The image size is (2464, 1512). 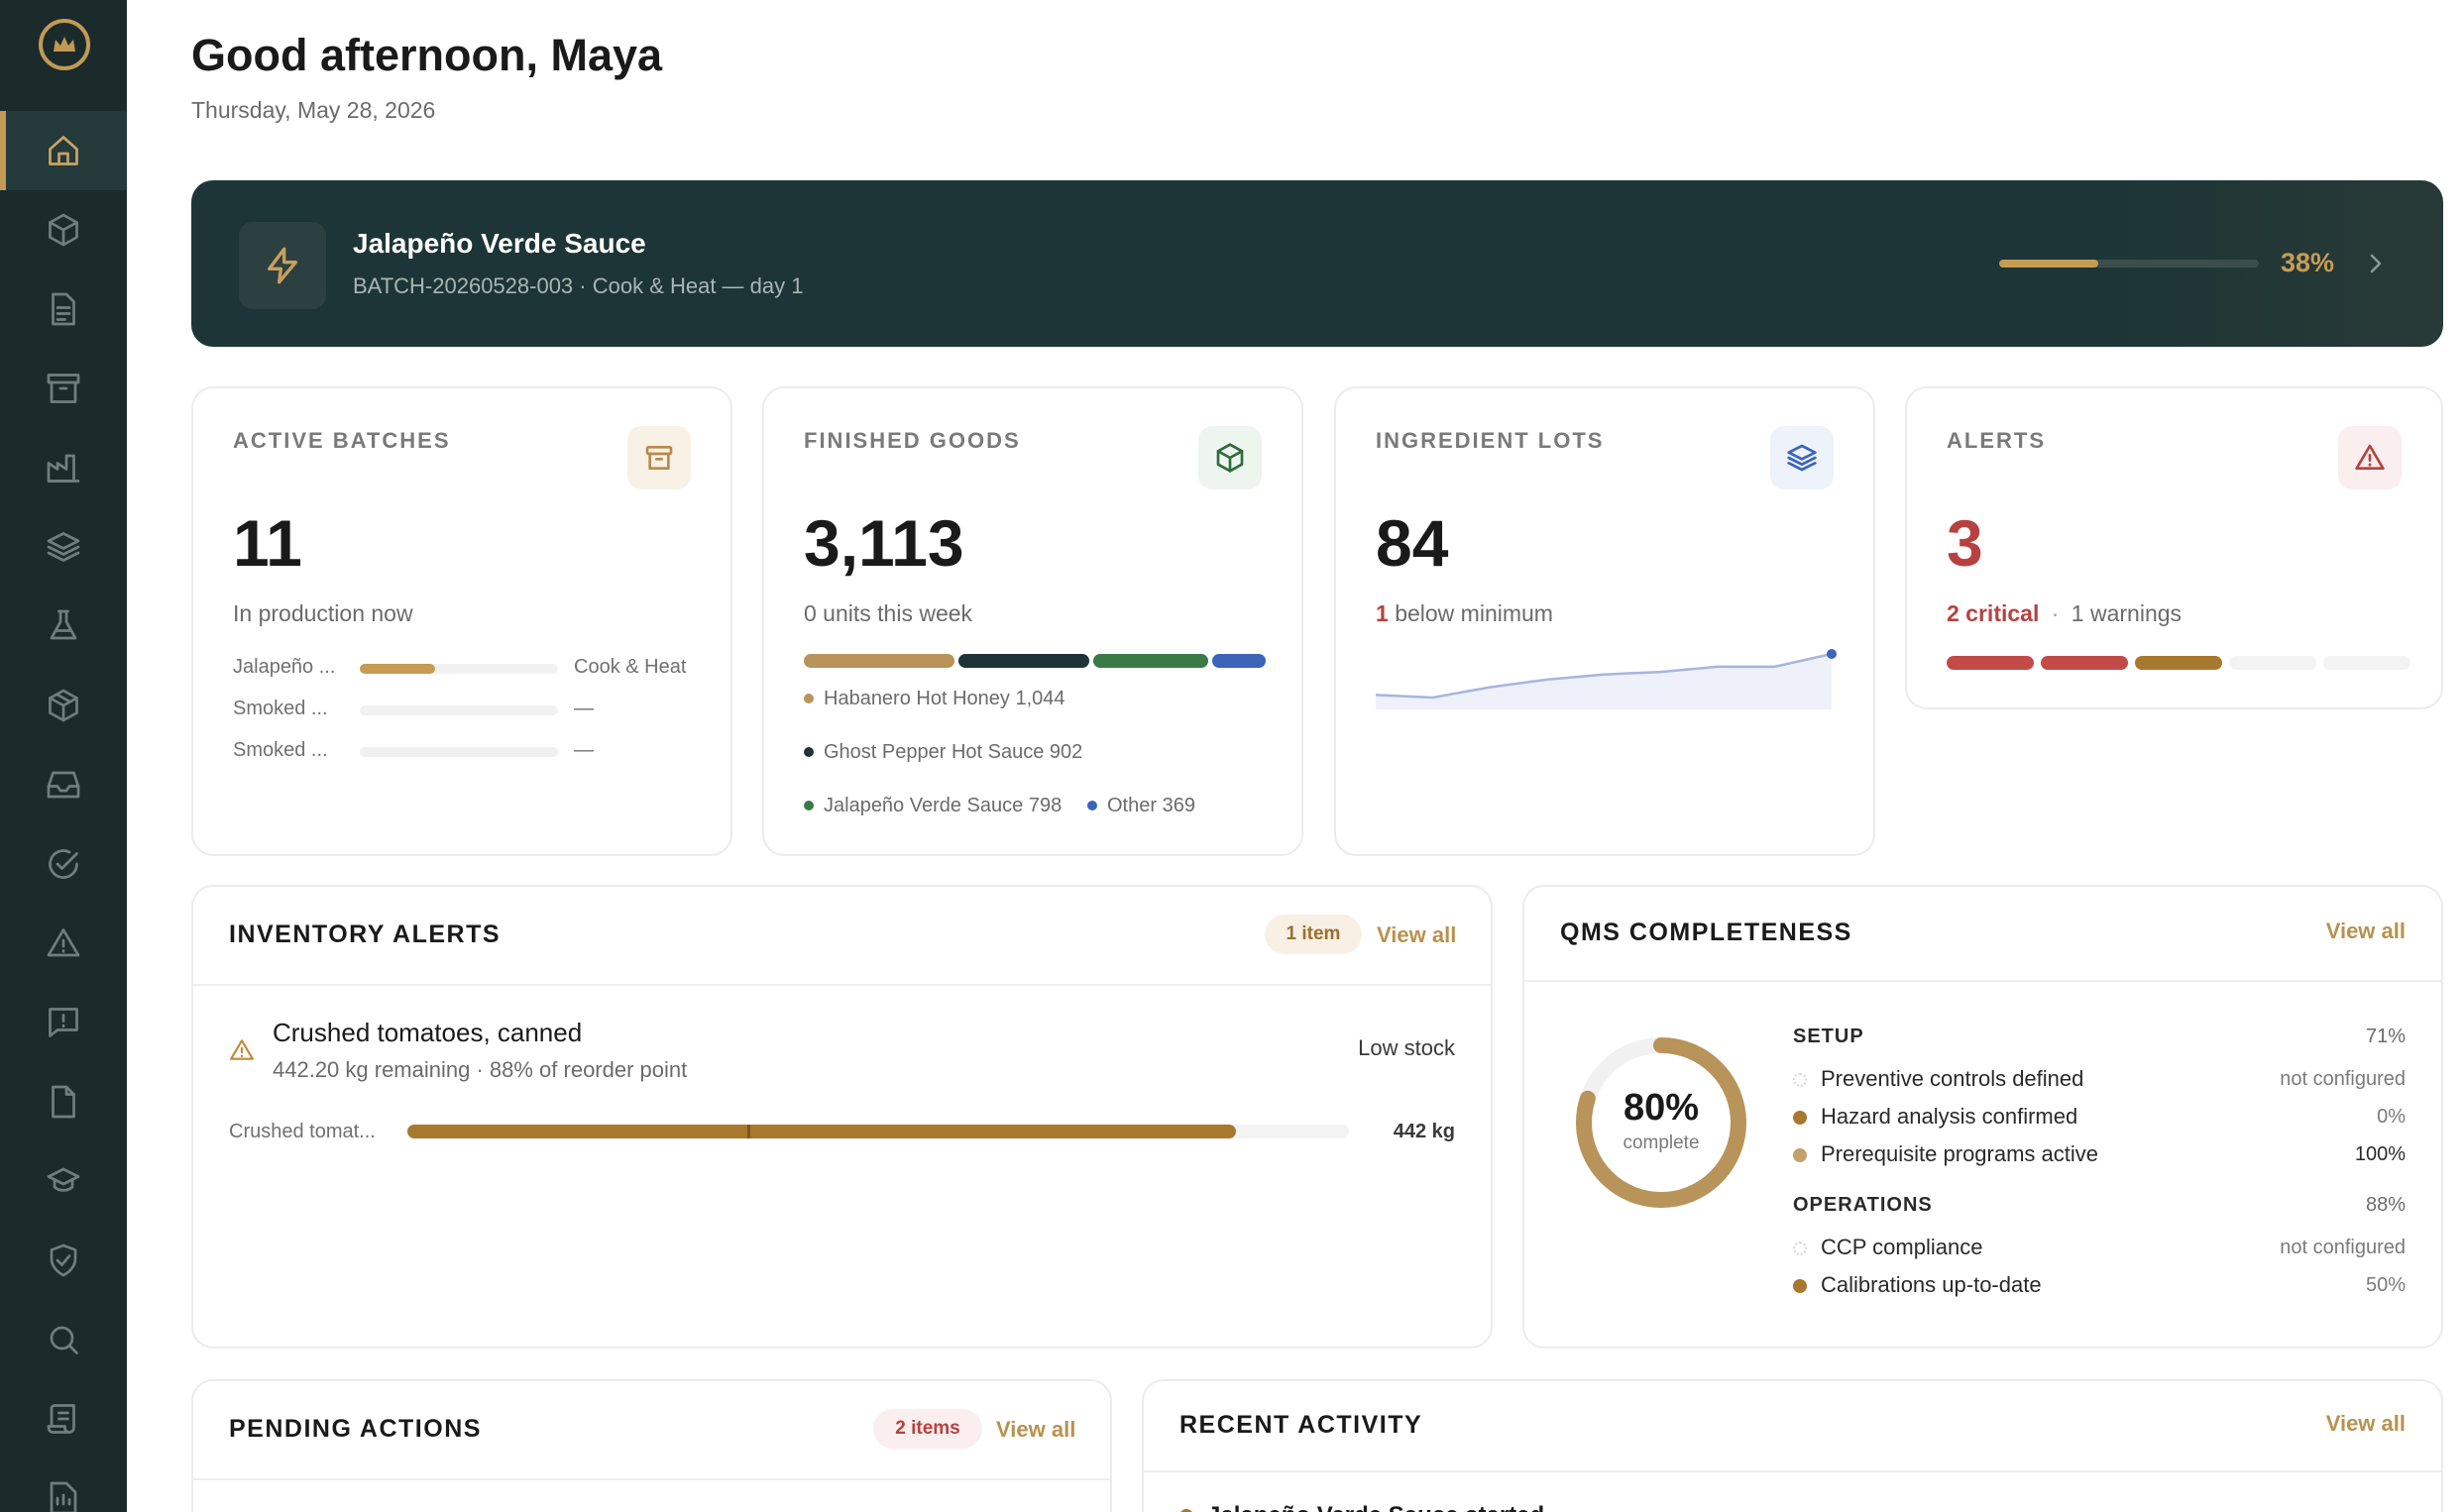 I want to click on qms-item: Hazard analysis confirmed, so click(x=1935, y=1117).